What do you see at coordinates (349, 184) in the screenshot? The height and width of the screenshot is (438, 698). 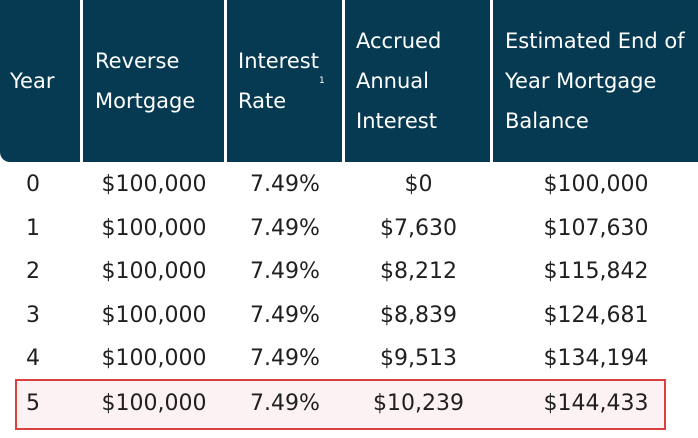 I see `table-row: 0 $100,000 7.49% $0 $100,000` at bounding box center [349, 184].